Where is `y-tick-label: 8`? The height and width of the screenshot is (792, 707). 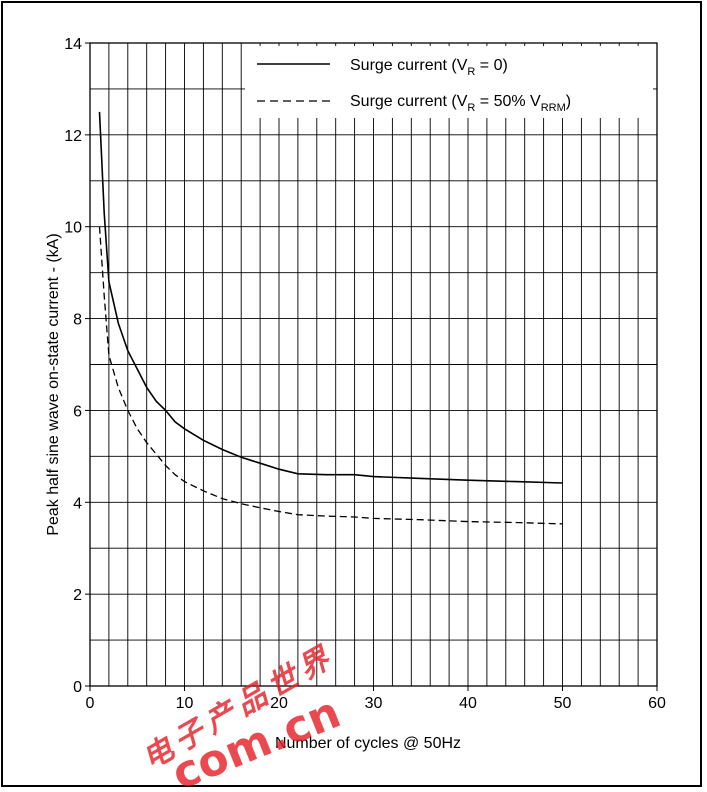 y-tick-label: 8 is located at coordinates (77, 320).